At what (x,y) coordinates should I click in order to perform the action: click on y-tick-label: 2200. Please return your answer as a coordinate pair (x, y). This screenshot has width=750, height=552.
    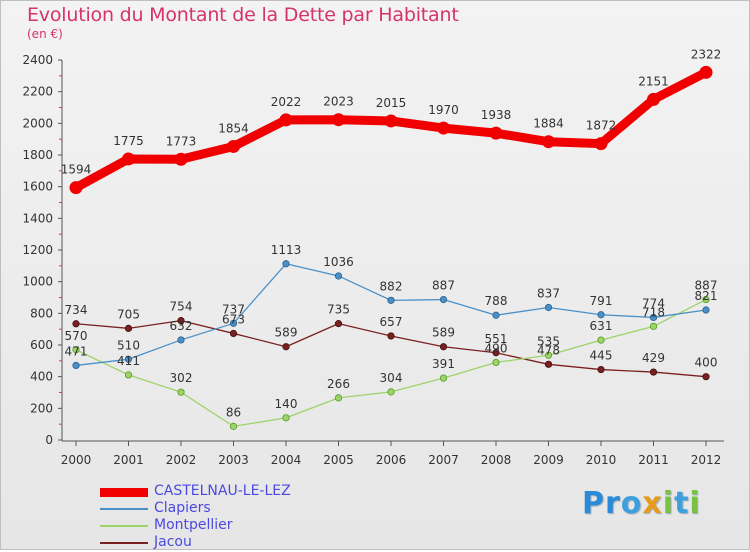
    Looking at the image, I should click on (37, 92).